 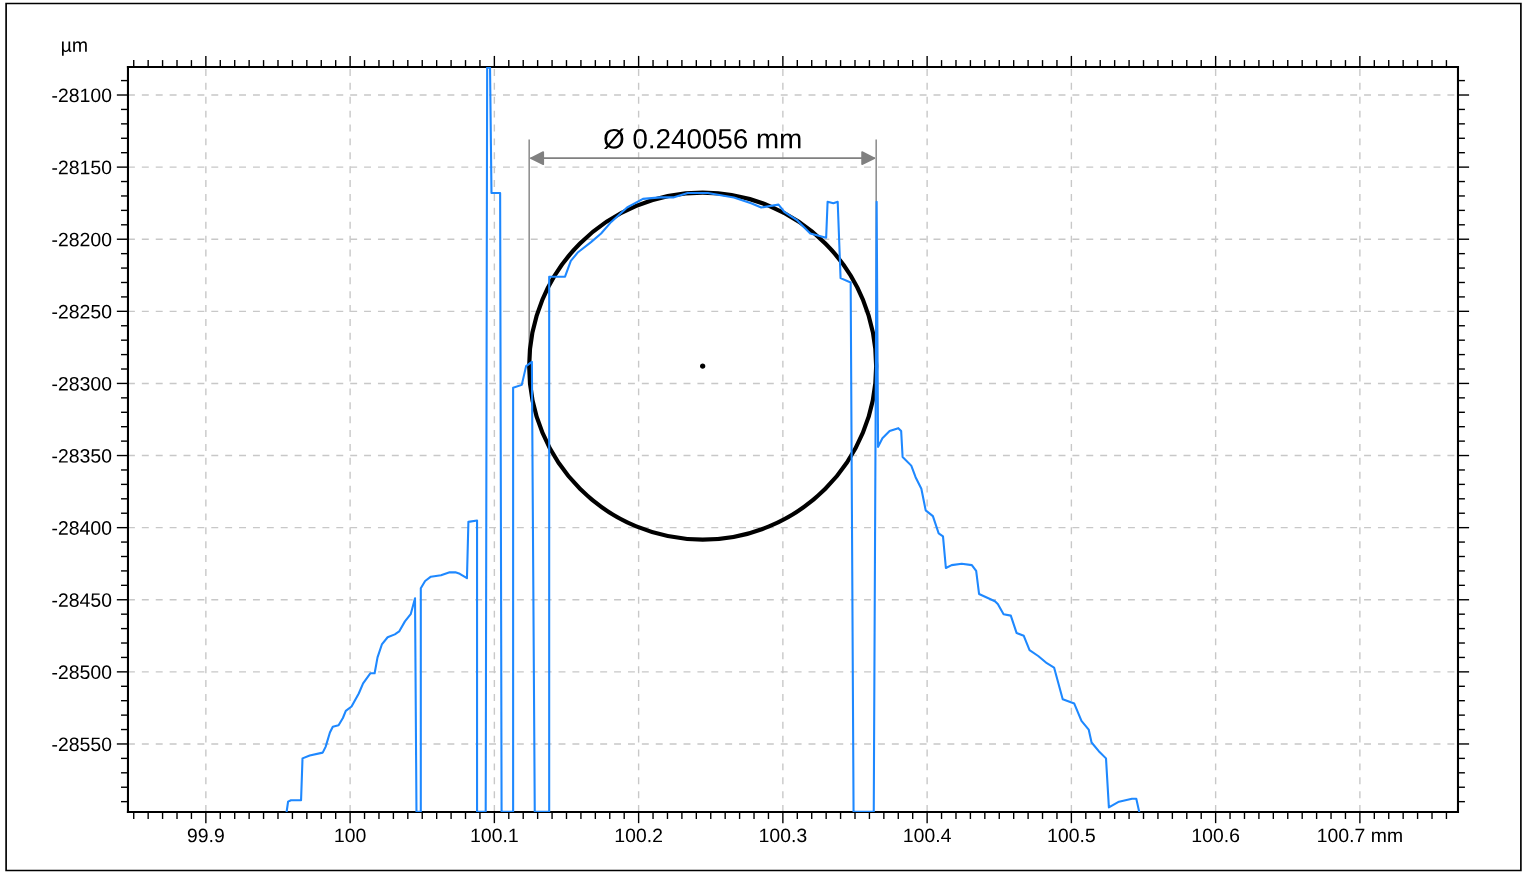 What do you see at coordinates (205, 835) in the screenshot?
I see `x-tick-label: 99.9` at bounding box center [205, 835].